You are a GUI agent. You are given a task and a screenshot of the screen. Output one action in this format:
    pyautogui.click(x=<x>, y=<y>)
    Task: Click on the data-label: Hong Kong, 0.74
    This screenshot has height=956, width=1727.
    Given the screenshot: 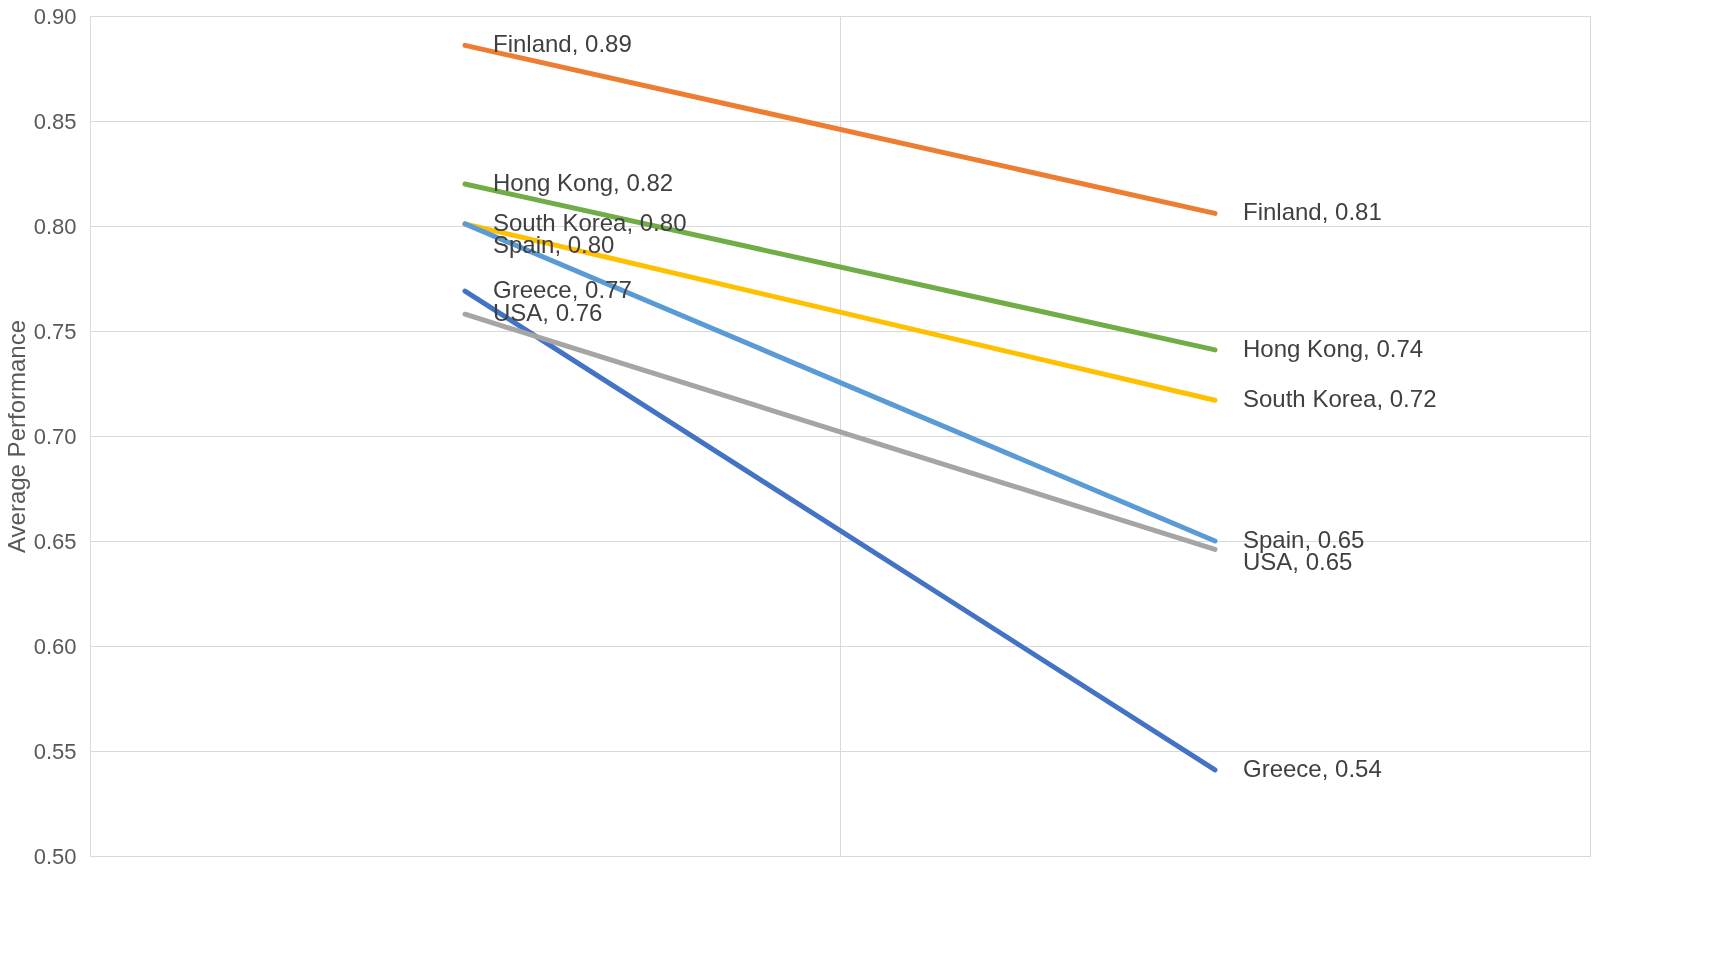 What is the action you would take?
    pyautogui.click(x=1333, y=348)
    